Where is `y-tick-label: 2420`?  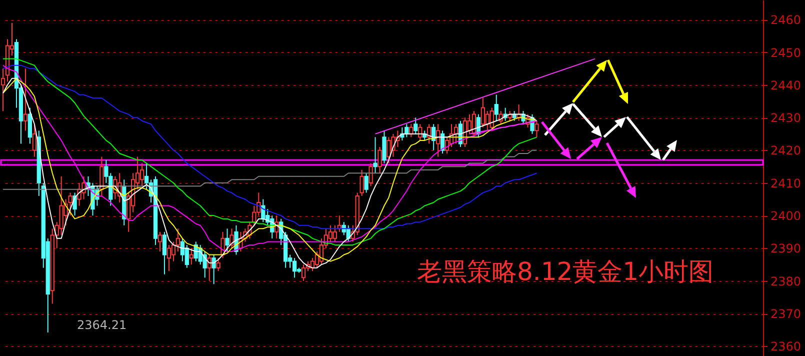
y-tick-label: 2420 is located at coordinates (786, 151).